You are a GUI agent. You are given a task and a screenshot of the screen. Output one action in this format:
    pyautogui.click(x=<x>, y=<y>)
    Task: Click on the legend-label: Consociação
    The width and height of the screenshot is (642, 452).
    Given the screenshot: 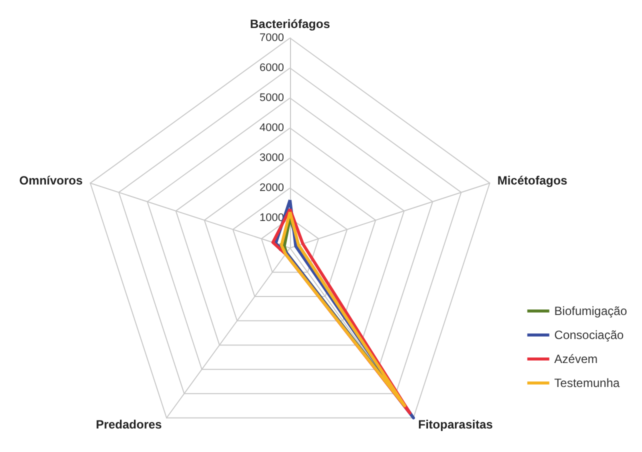 What is the action you would take?
    pyautogui.click(x=589, y=335)
    